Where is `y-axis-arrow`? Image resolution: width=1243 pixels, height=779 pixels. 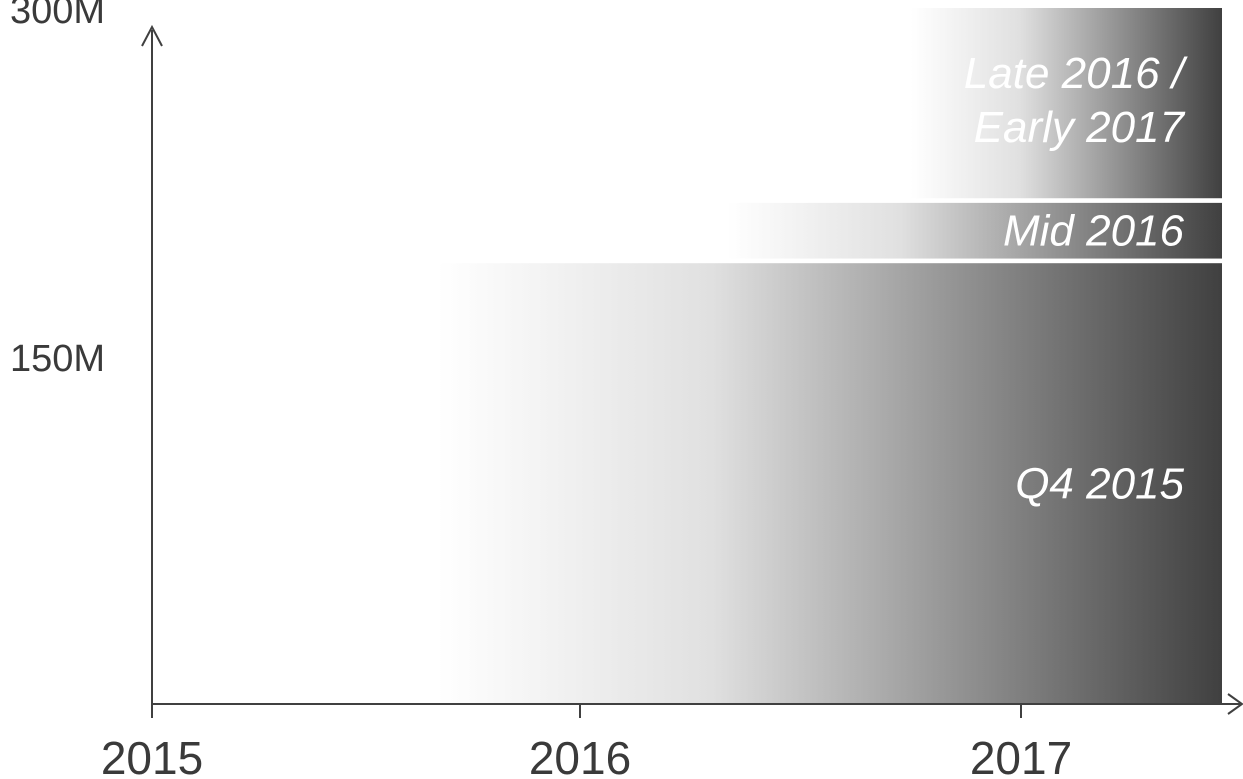
y-axis-arrow is located at coordinates (152, 35).